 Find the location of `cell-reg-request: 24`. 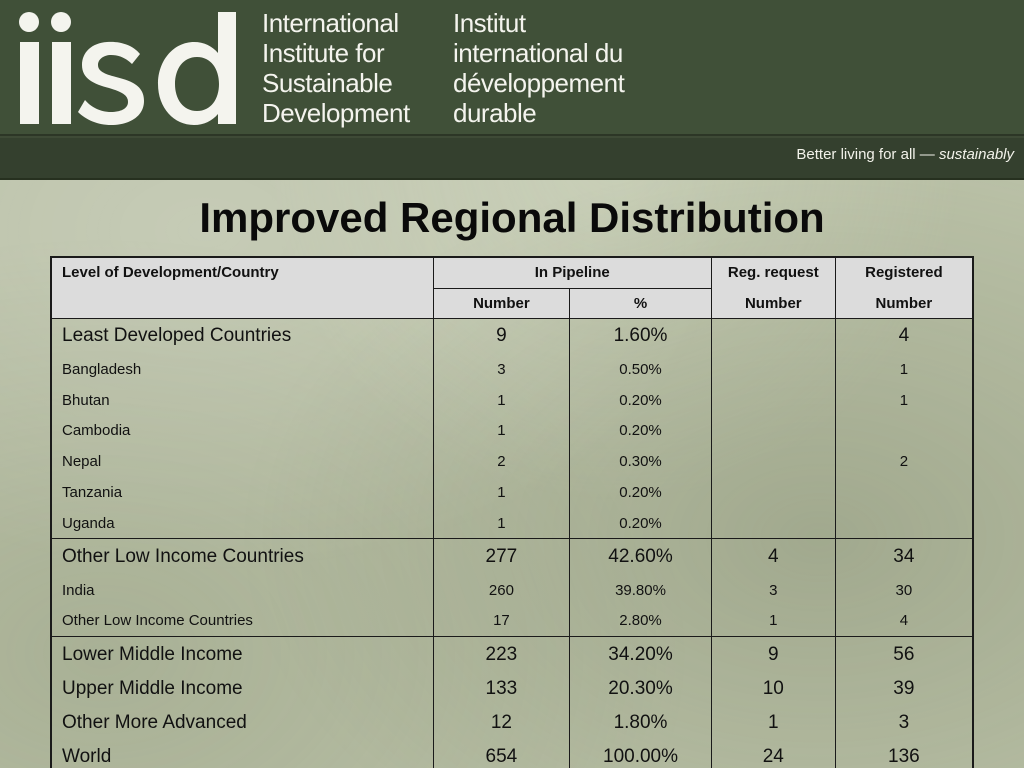

cell-reg-request: 24 is located at coordinates (773, 754).